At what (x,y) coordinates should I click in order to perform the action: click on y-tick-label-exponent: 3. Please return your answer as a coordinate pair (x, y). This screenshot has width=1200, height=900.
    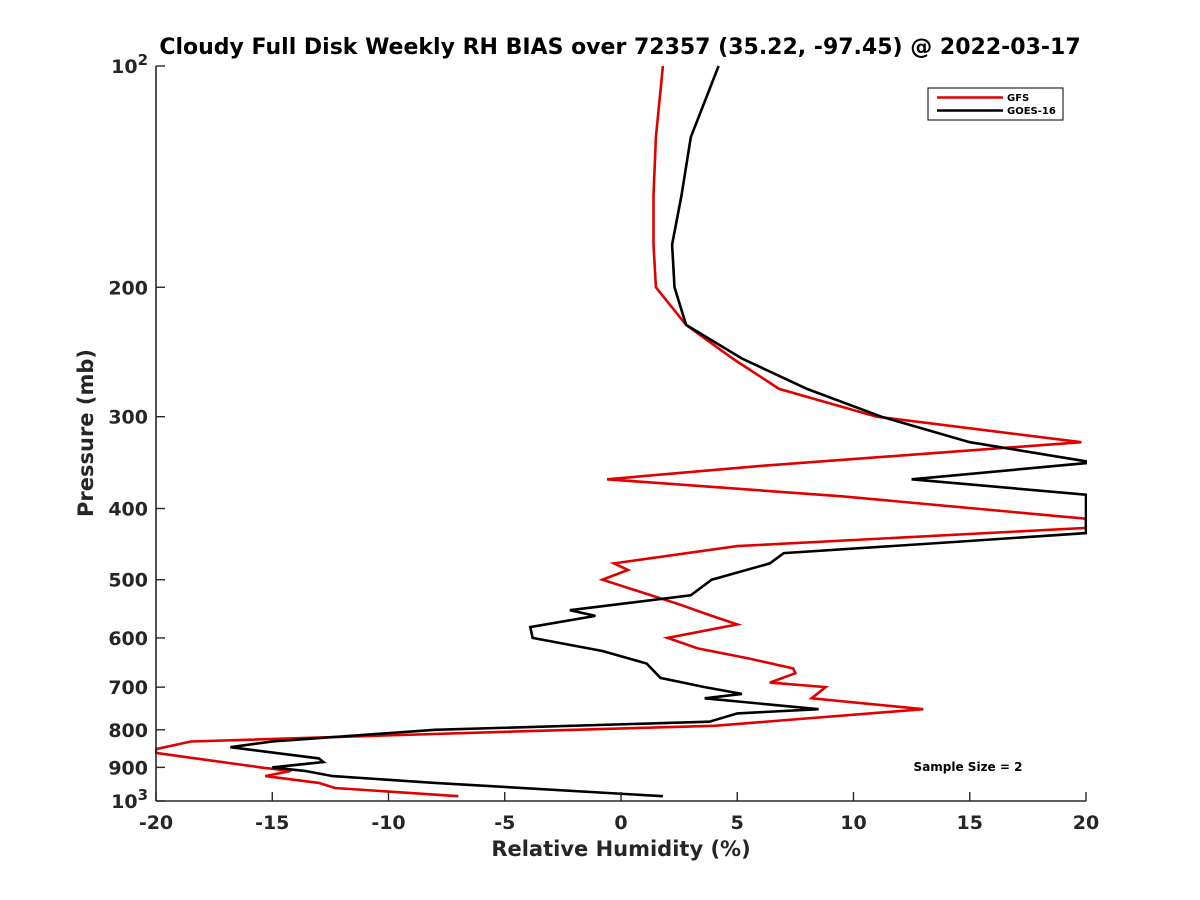
    Looking at the image, I should click on (143, 795).